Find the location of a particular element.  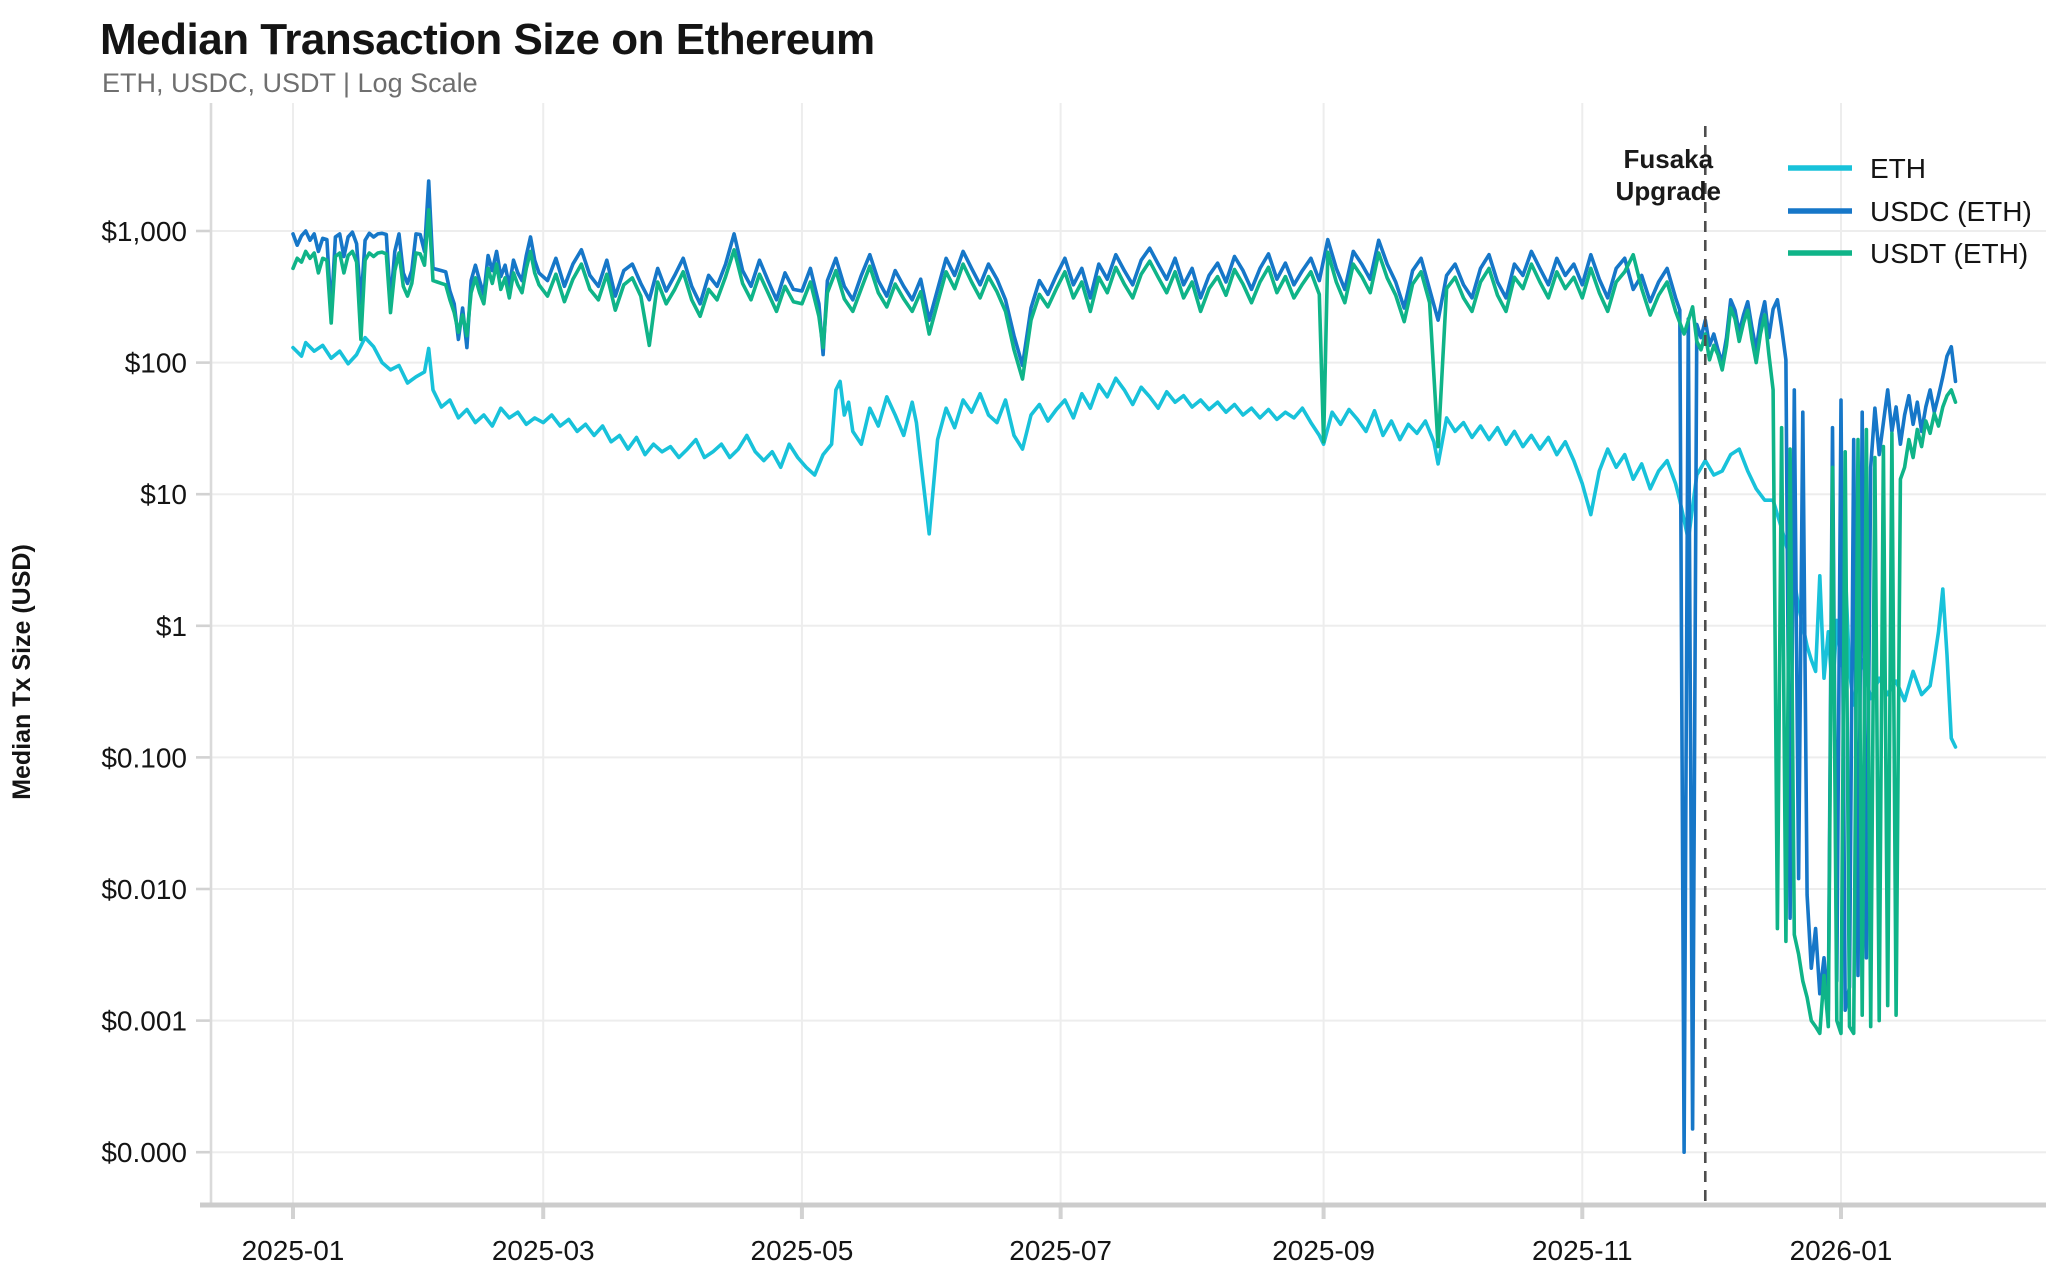

annotation-layer: Fusaka Upgrade is located at coordinates (1668, 665).